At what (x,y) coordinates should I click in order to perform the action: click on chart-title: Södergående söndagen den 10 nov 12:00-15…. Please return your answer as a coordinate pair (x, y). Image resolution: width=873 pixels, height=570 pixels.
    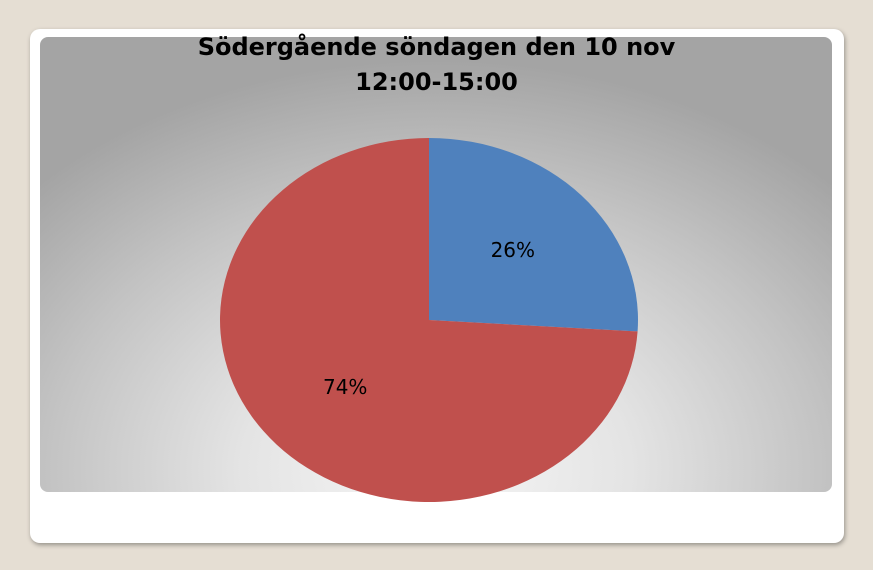
    Looking at the image, I should click on (436, 65).